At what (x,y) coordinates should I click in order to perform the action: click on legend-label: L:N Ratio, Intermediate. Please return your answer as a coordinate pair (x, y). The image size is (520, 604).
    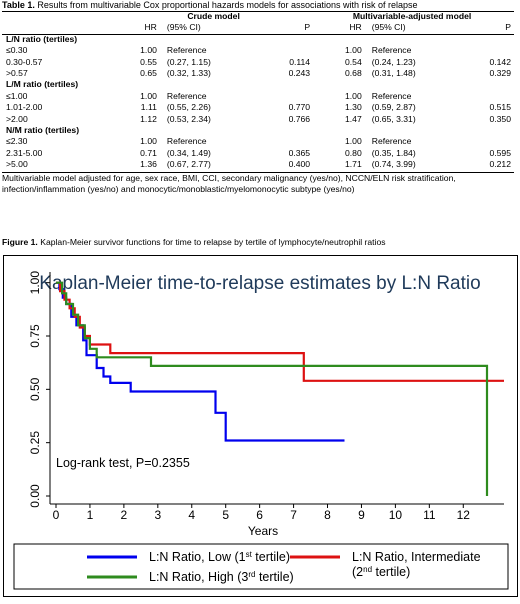
    Looking at the image, I should click on (416, 557).